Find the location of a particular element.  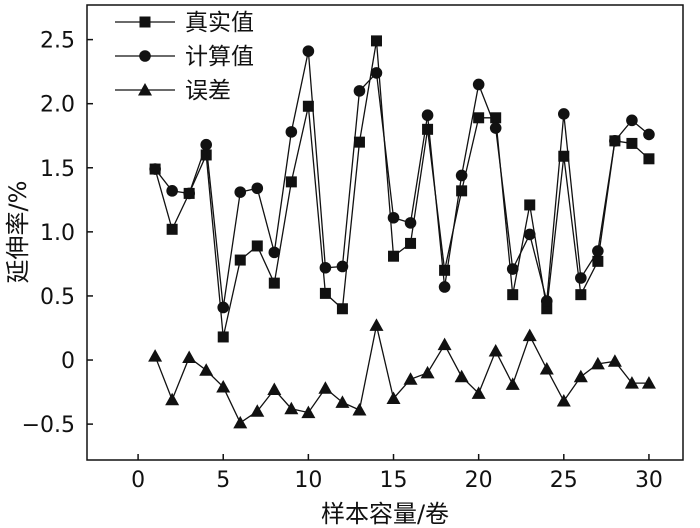

x-axis-ticks: 0 5 10 15 20 25 30 is located at coordinates (397, 473).